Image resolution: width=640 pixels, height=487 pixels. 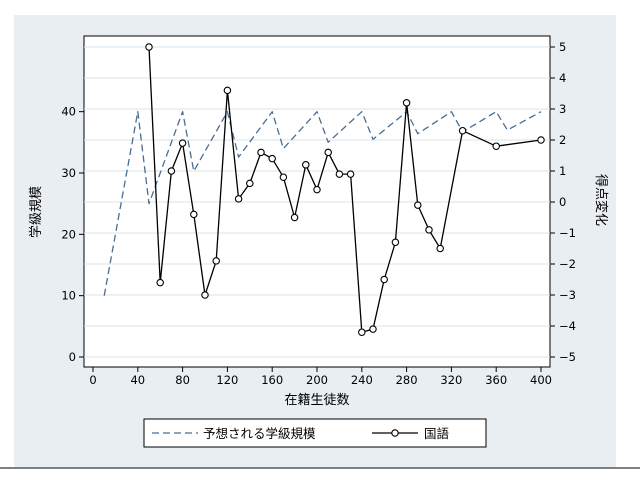 I want to click on legend-label-japanese: 国語, so click(x=437, y=433).